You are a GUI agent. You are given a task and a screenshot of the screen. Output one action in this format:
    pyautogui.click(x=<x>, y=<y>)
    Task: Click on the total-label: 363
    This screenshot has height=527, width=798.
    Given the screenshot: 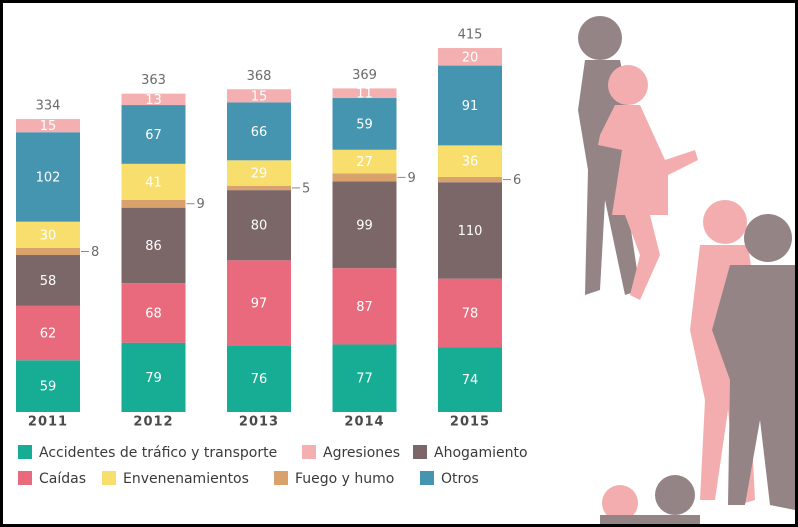 What is the action you would take?
    pyautogui.click(x=153, y=80)
    